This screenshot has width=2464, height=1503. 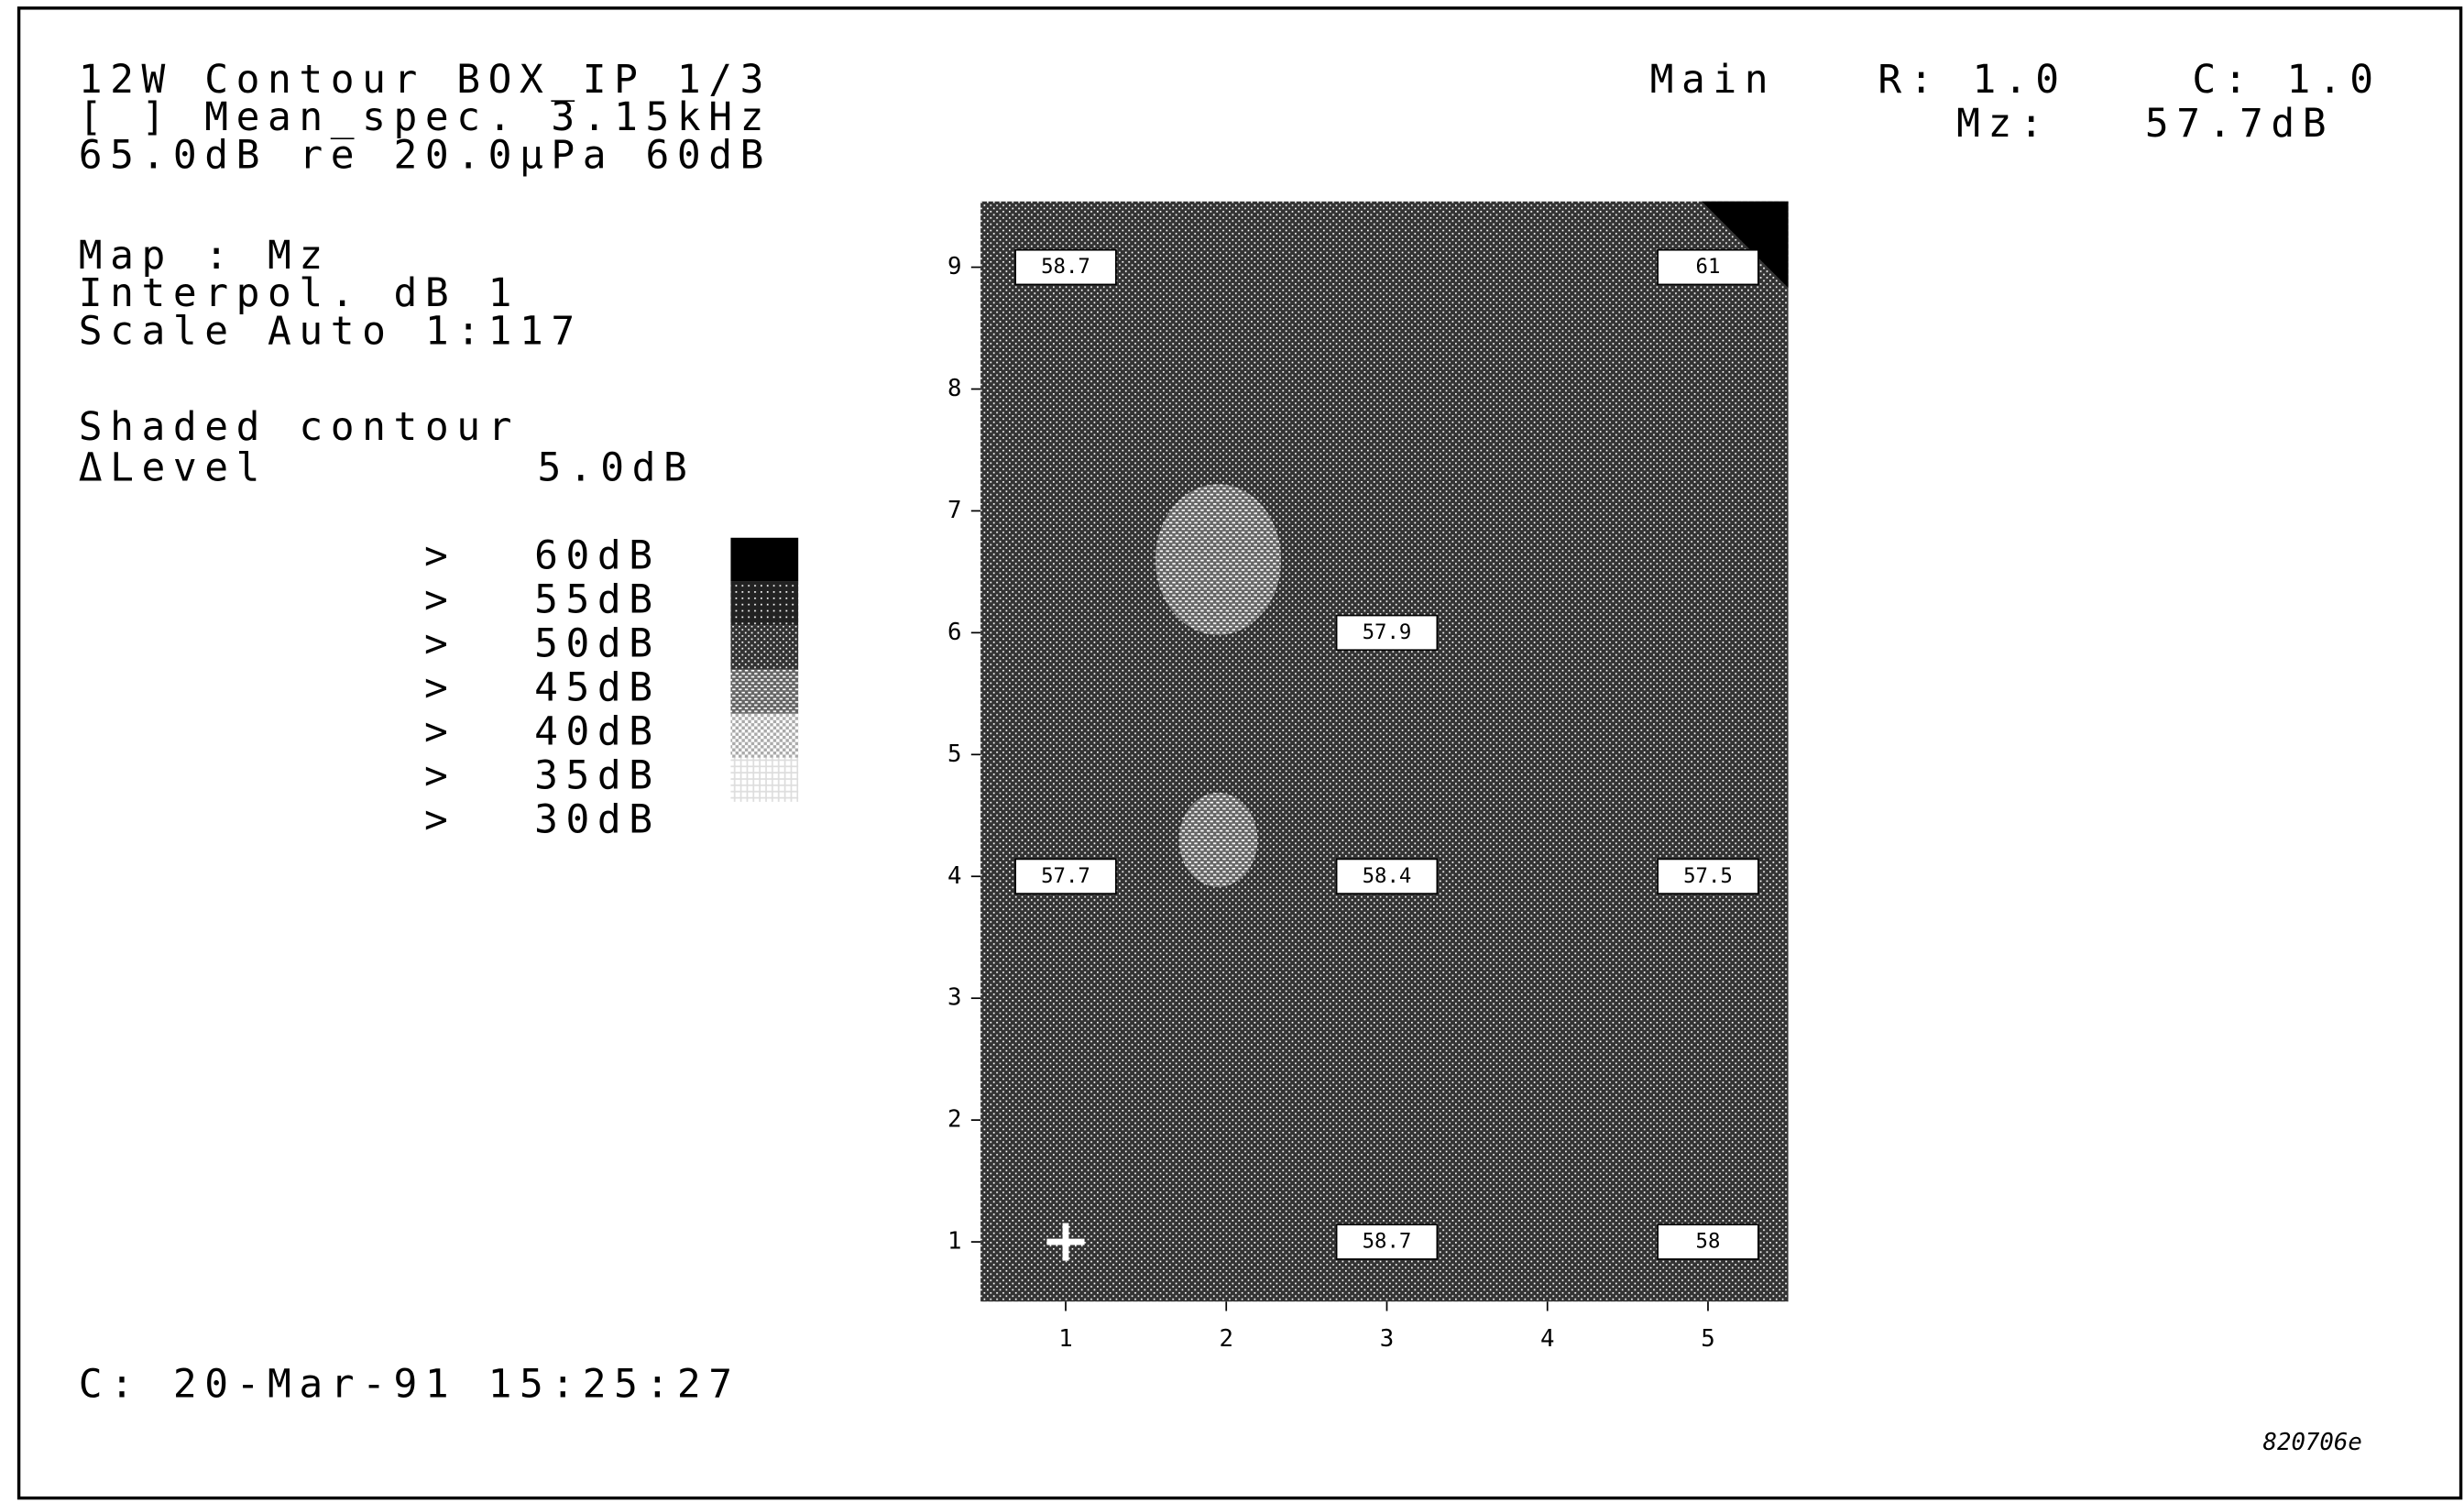 I want to click on point-label: 57.5, so click(x=1708, y=876).